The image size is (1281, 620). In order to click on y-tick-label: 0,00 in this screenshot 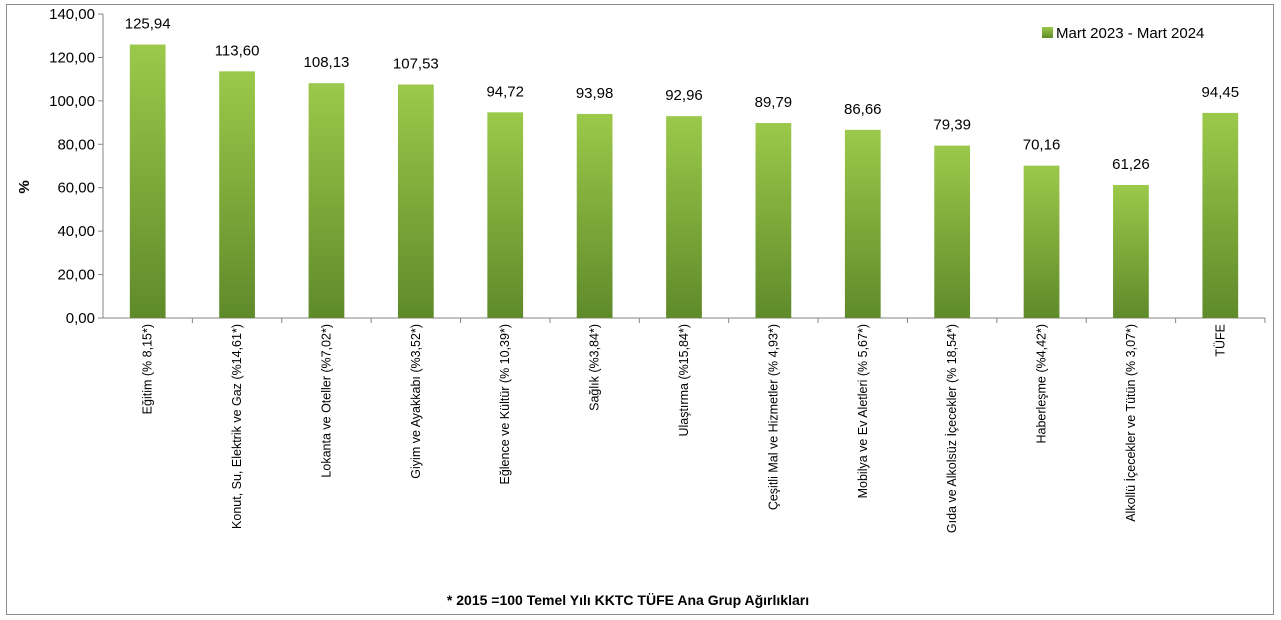, I will do `click(80, 318)`.